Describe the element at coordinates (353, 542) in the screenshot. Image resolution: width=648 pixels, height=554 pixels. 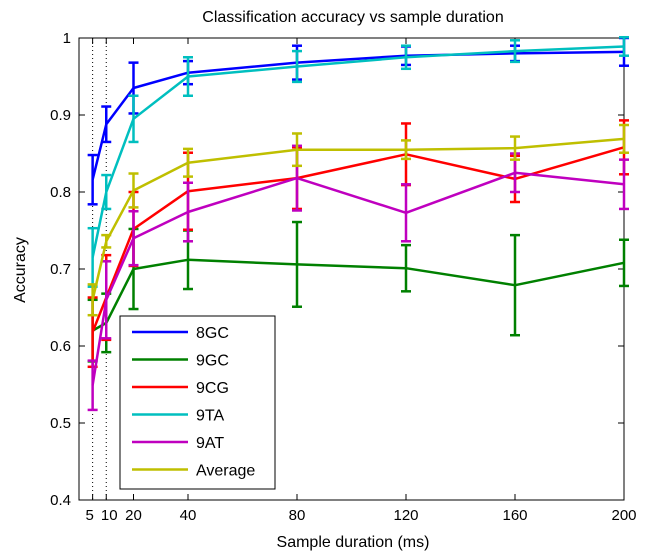
I see `x-axis-title: Sample duration (ms)` at that location.